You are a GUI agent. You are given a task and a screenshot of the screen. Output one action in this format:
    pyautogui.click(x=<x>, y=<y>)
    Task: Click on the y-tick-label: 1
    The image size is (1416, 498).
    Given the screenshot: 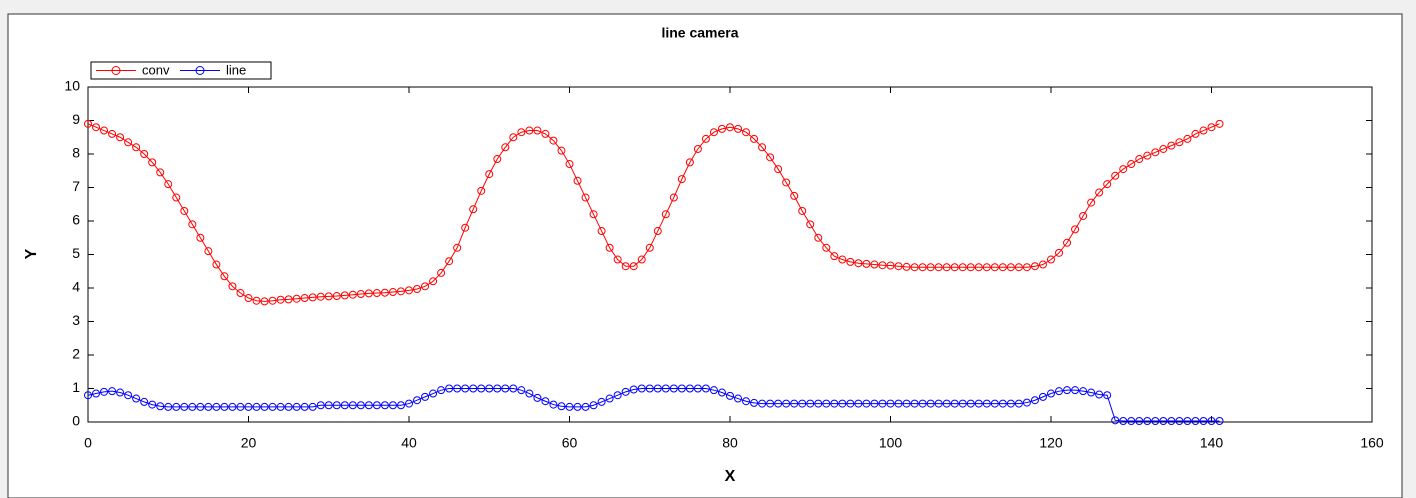 What is the action you would take?
    pyautogui.click(x=76, y=387)
    